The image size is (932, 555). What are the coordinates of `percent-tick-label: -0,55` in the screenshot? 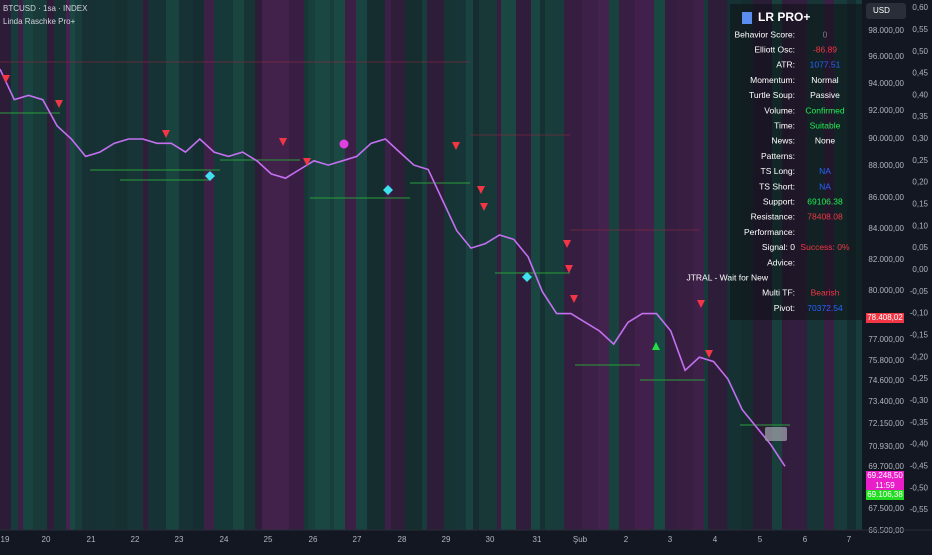 It's located at (919, 509).